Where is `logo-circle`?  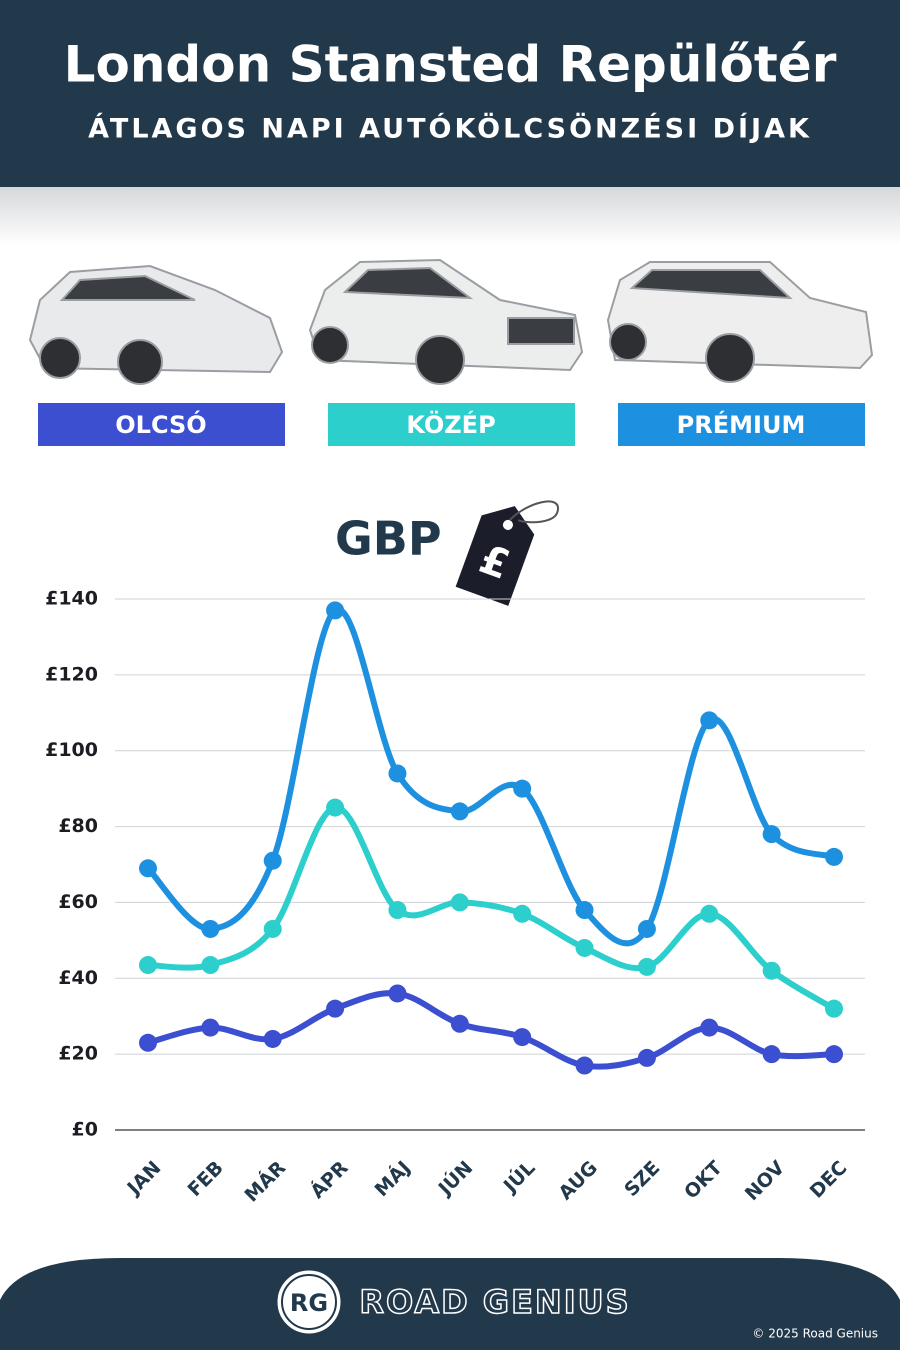
logo-circle is located at coordinates (309, 1302).